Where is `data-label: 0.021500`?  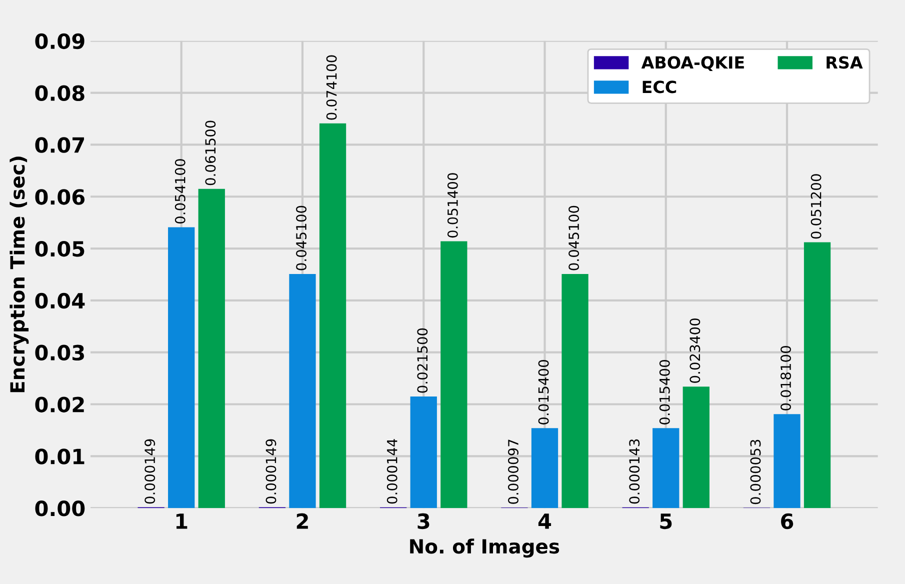
data-label: 0.021500 is located at coordinates (422, 360).